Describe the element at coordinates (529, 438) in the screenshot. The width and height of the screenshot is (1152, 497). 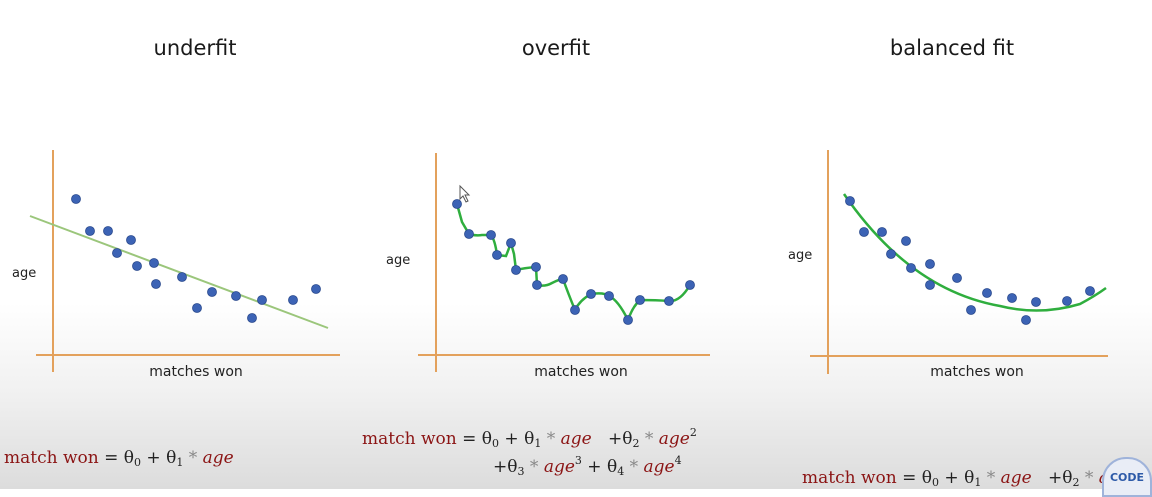
I see `formula-overfit-line1: match won = θ0 + θ1 * age +θ2 * age2` at that location.